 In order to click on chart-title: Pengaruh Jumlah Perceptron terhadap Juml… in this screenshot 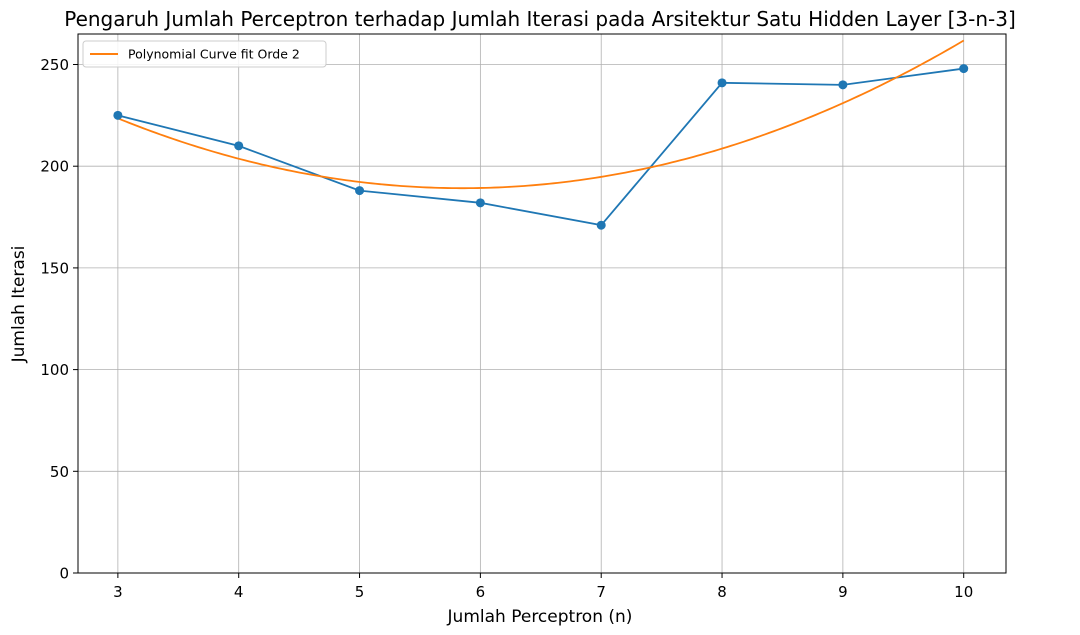, I will do `click(540, 19)`.